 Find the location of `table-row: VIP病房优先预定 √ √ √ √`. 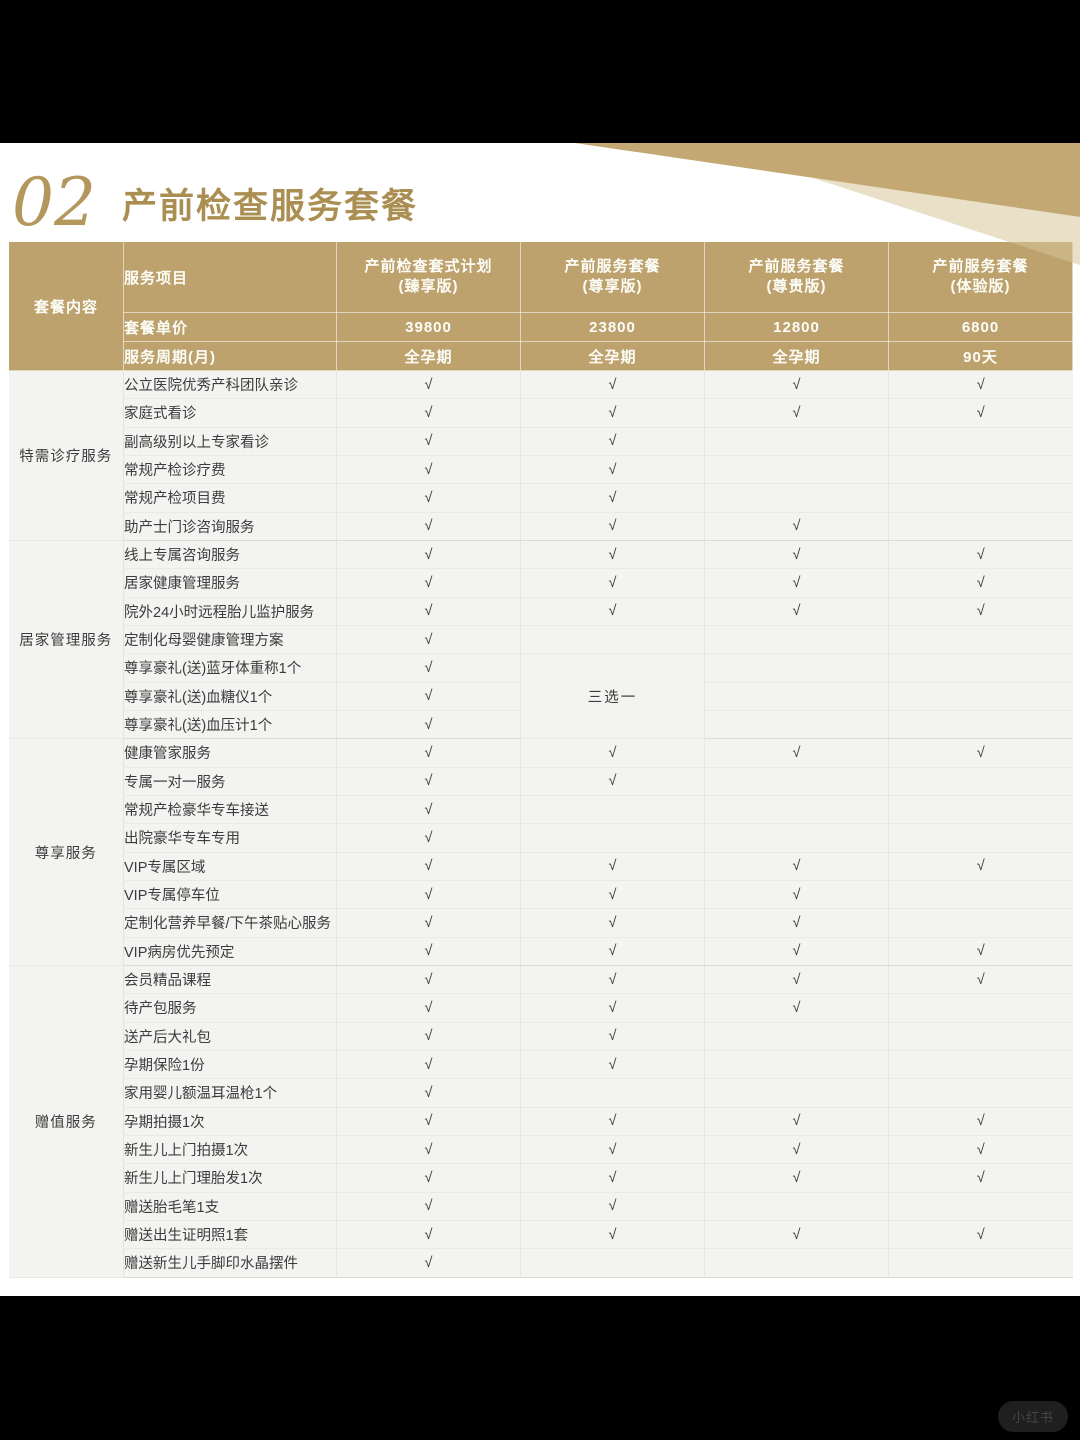

table-row: VIP病房优先预定 √ √ √ √ is located at coordinates (541, 951).